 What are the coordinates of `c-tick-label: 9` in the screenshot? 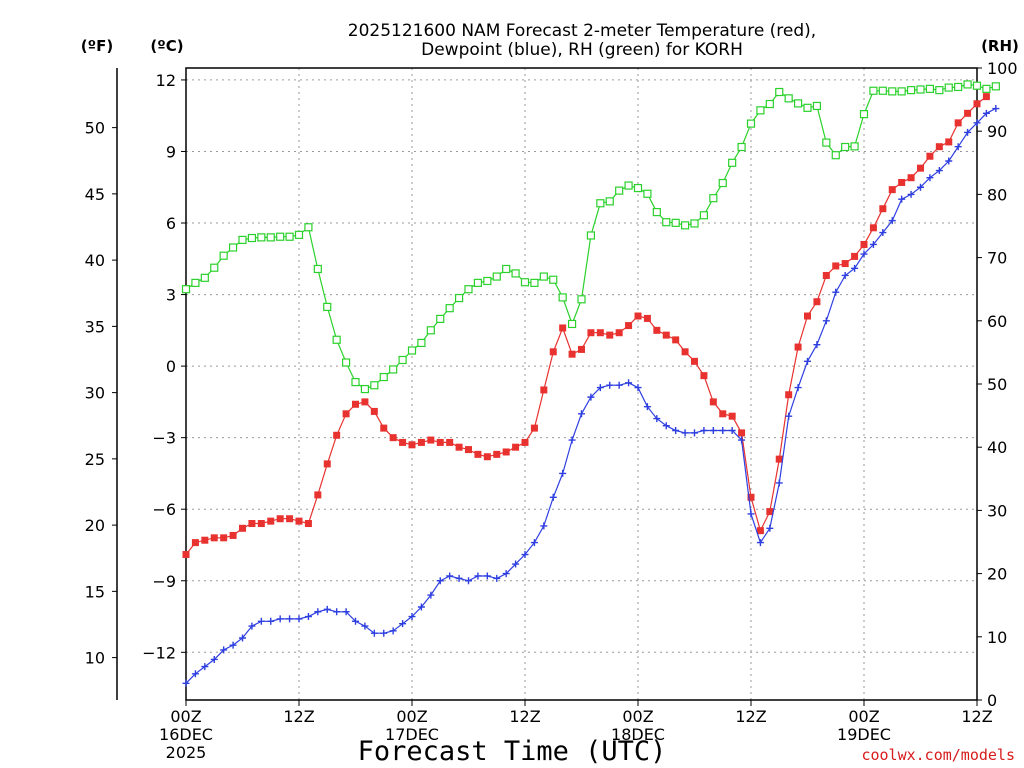 It's located at (171, 151).